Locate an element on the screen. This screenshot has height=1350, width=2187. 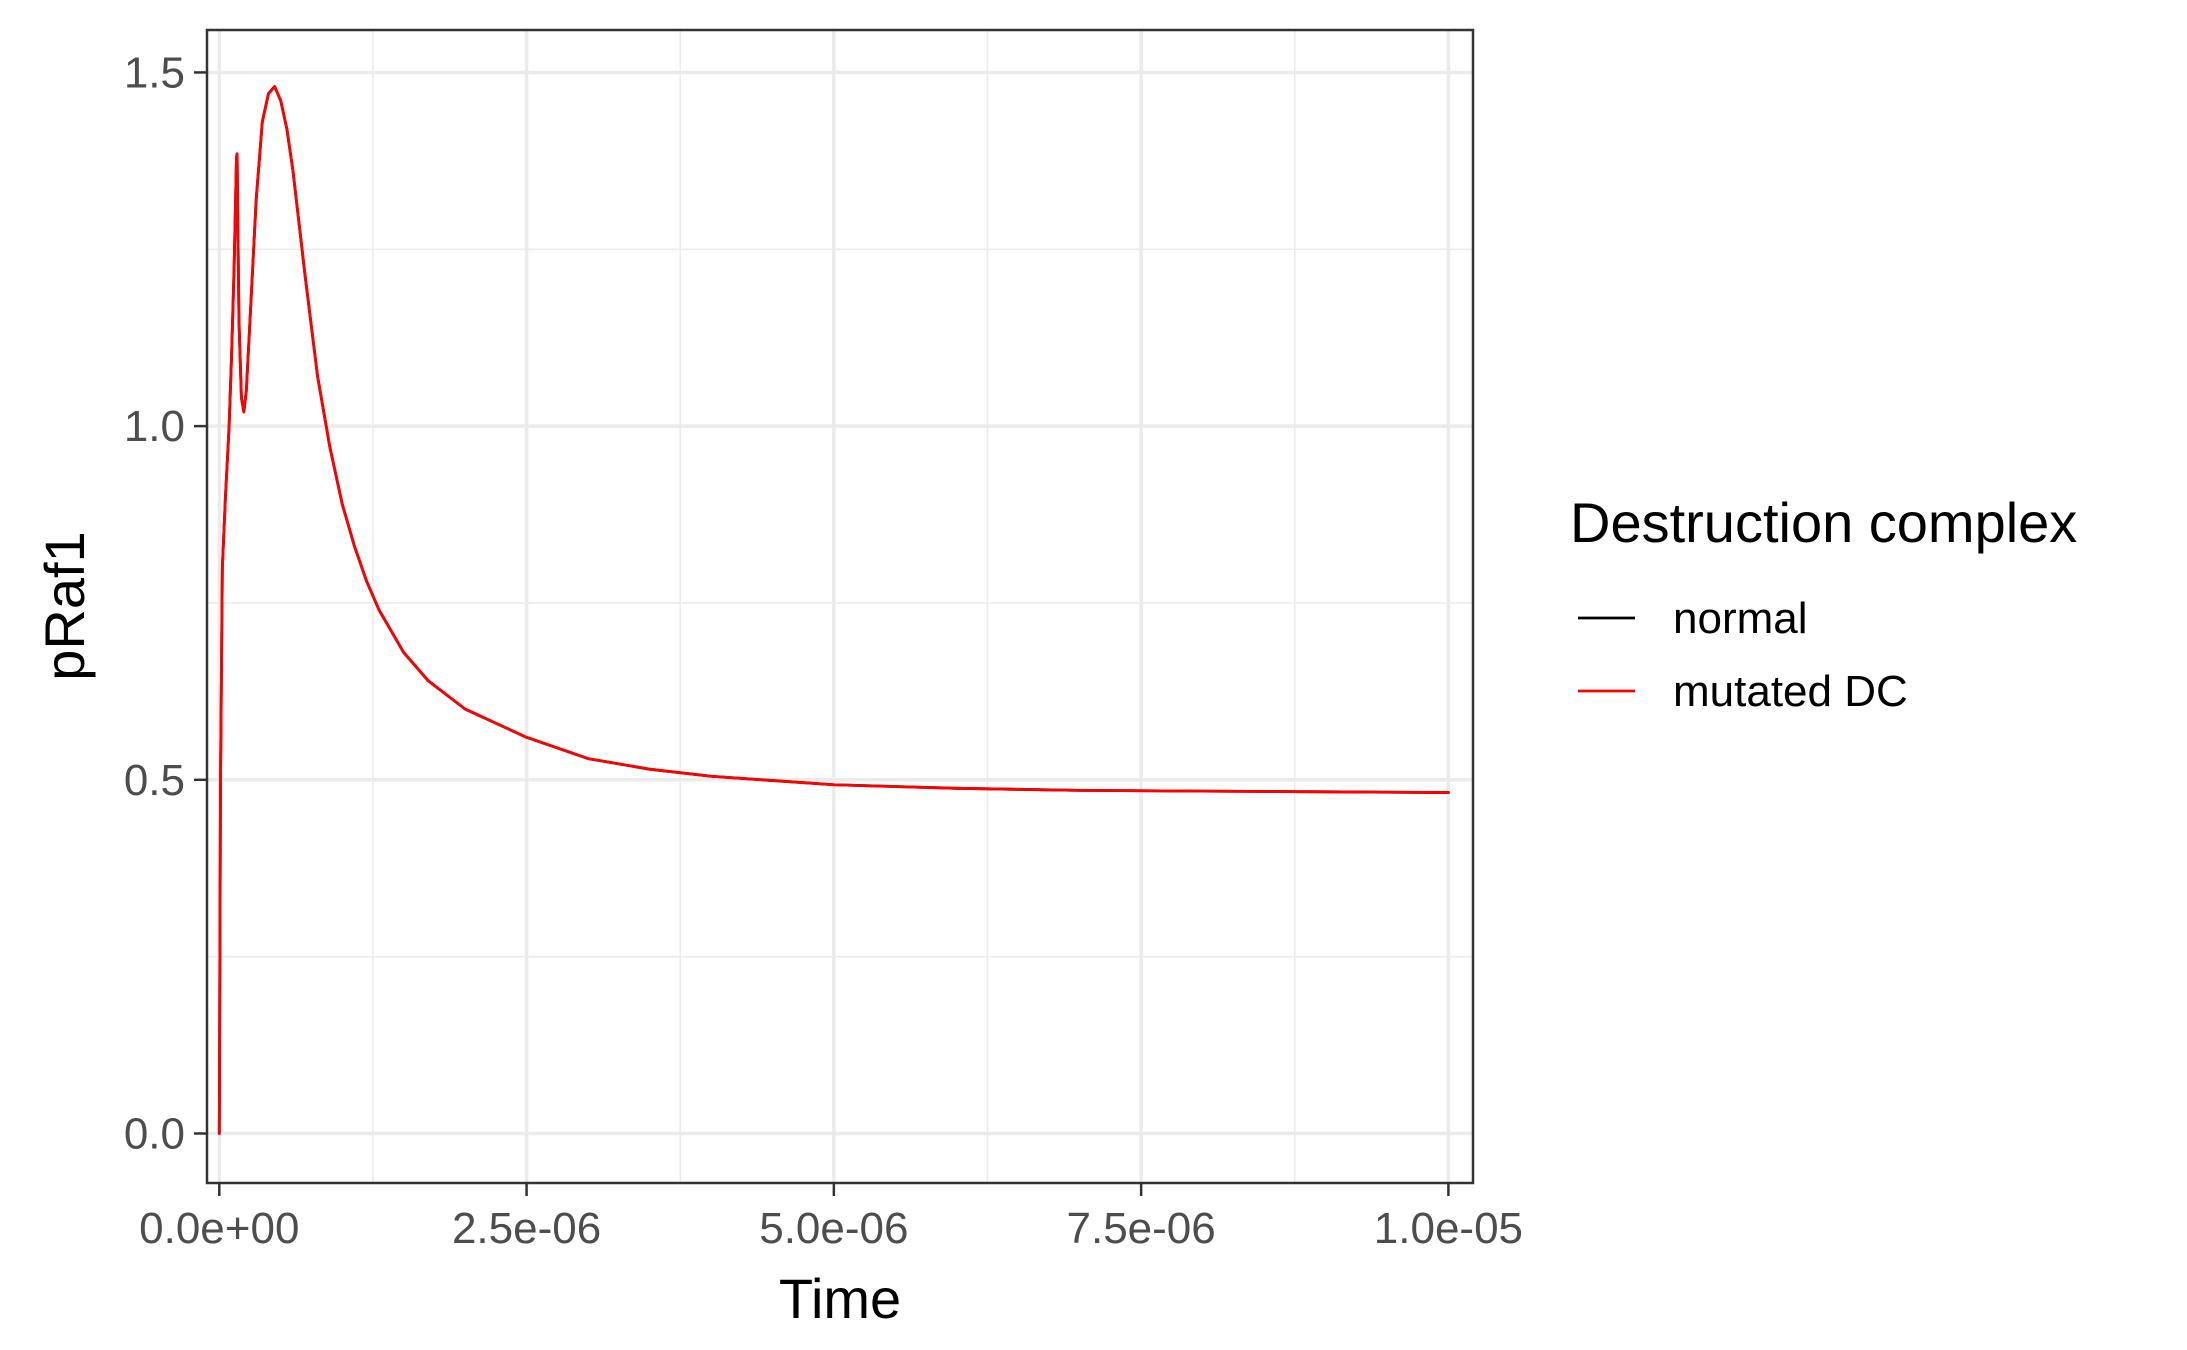
legend-title: Destruction complex is located at coordinates (1823, 522).